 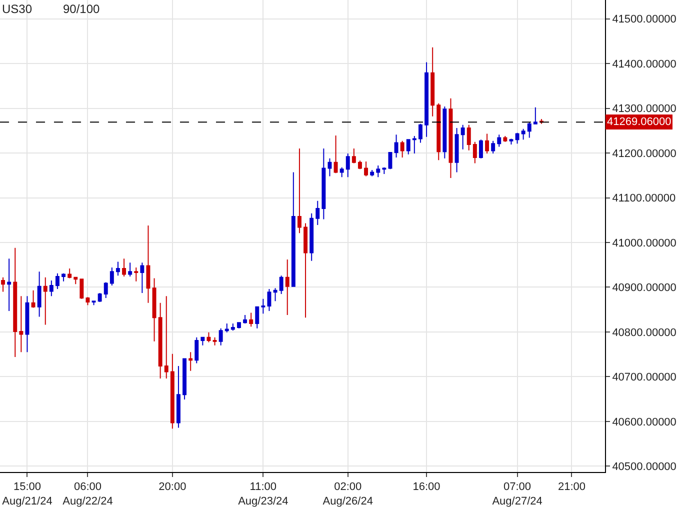 What do you see at coordinates (426, 487) in the screenshot?
I see `x-tick-label: 16:00` at bounding box center [426, 487].